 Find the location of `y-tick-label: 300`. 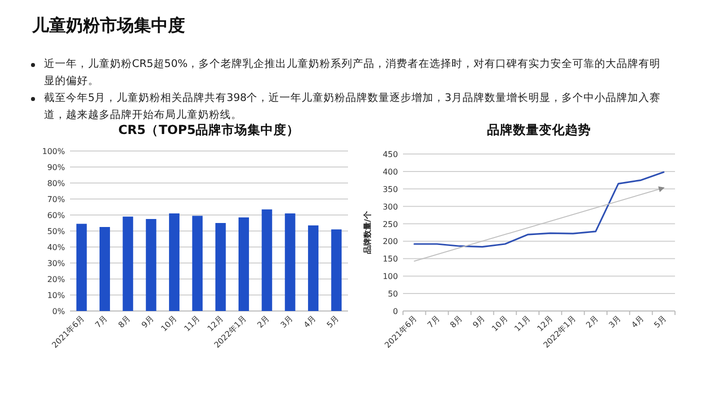

y-tick-label: 300 is located at coordinates (390, 207).